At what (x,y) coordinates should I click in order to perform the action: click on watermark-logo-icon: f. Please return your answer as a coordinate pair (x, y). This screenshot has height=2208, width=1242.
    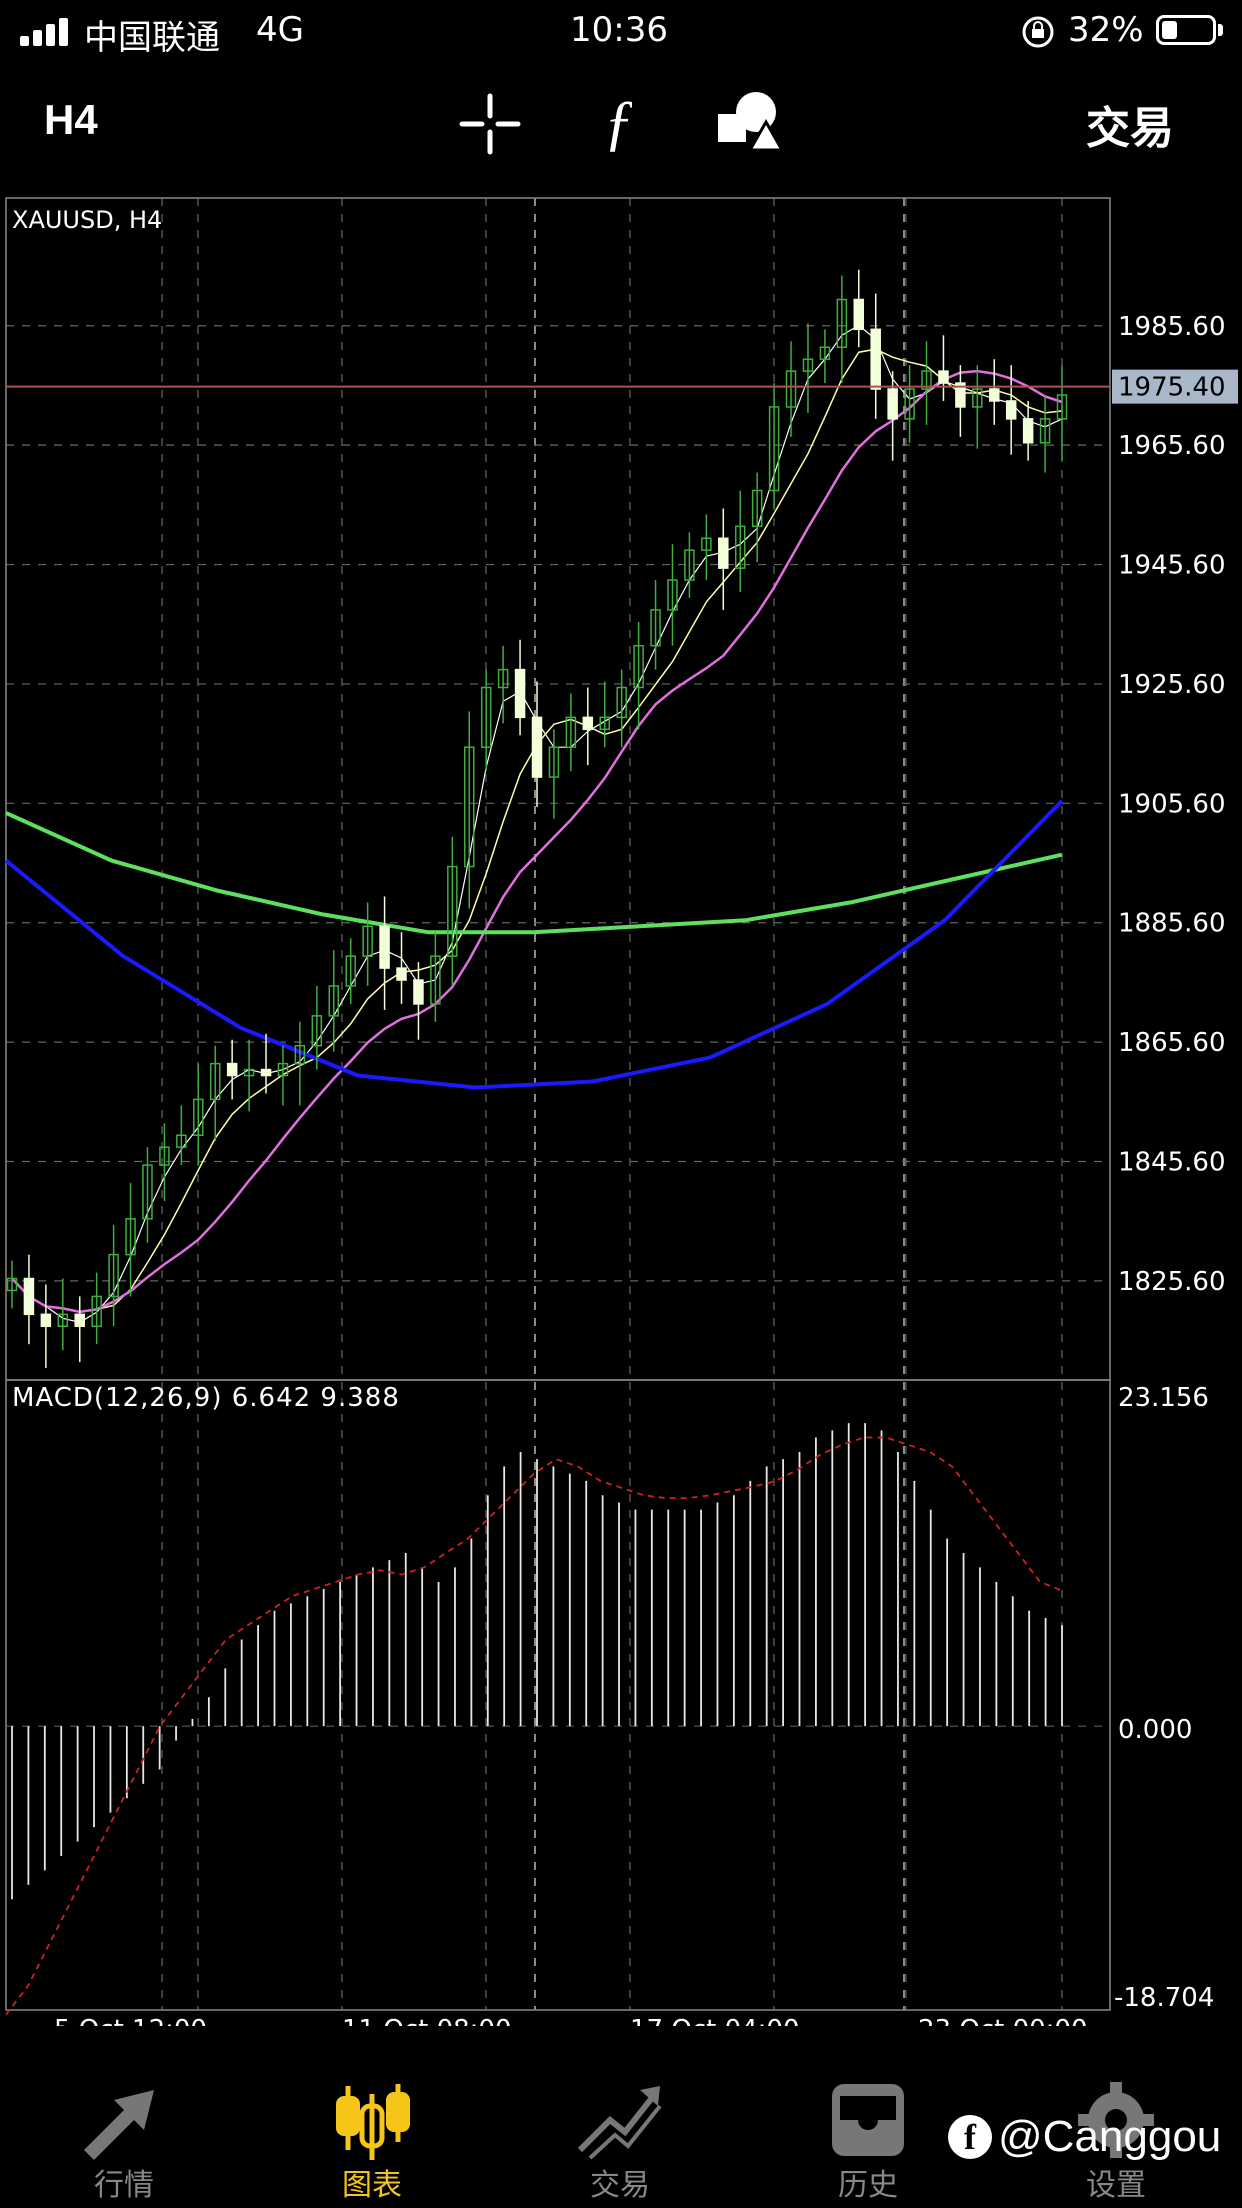
    Looking at the image, I should click on (970, 2137).